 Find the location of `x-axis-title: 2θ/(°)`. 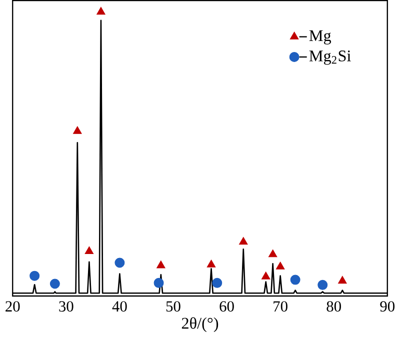

x-axis-title: 2θ/(°) is located at coordinates (200, 324).